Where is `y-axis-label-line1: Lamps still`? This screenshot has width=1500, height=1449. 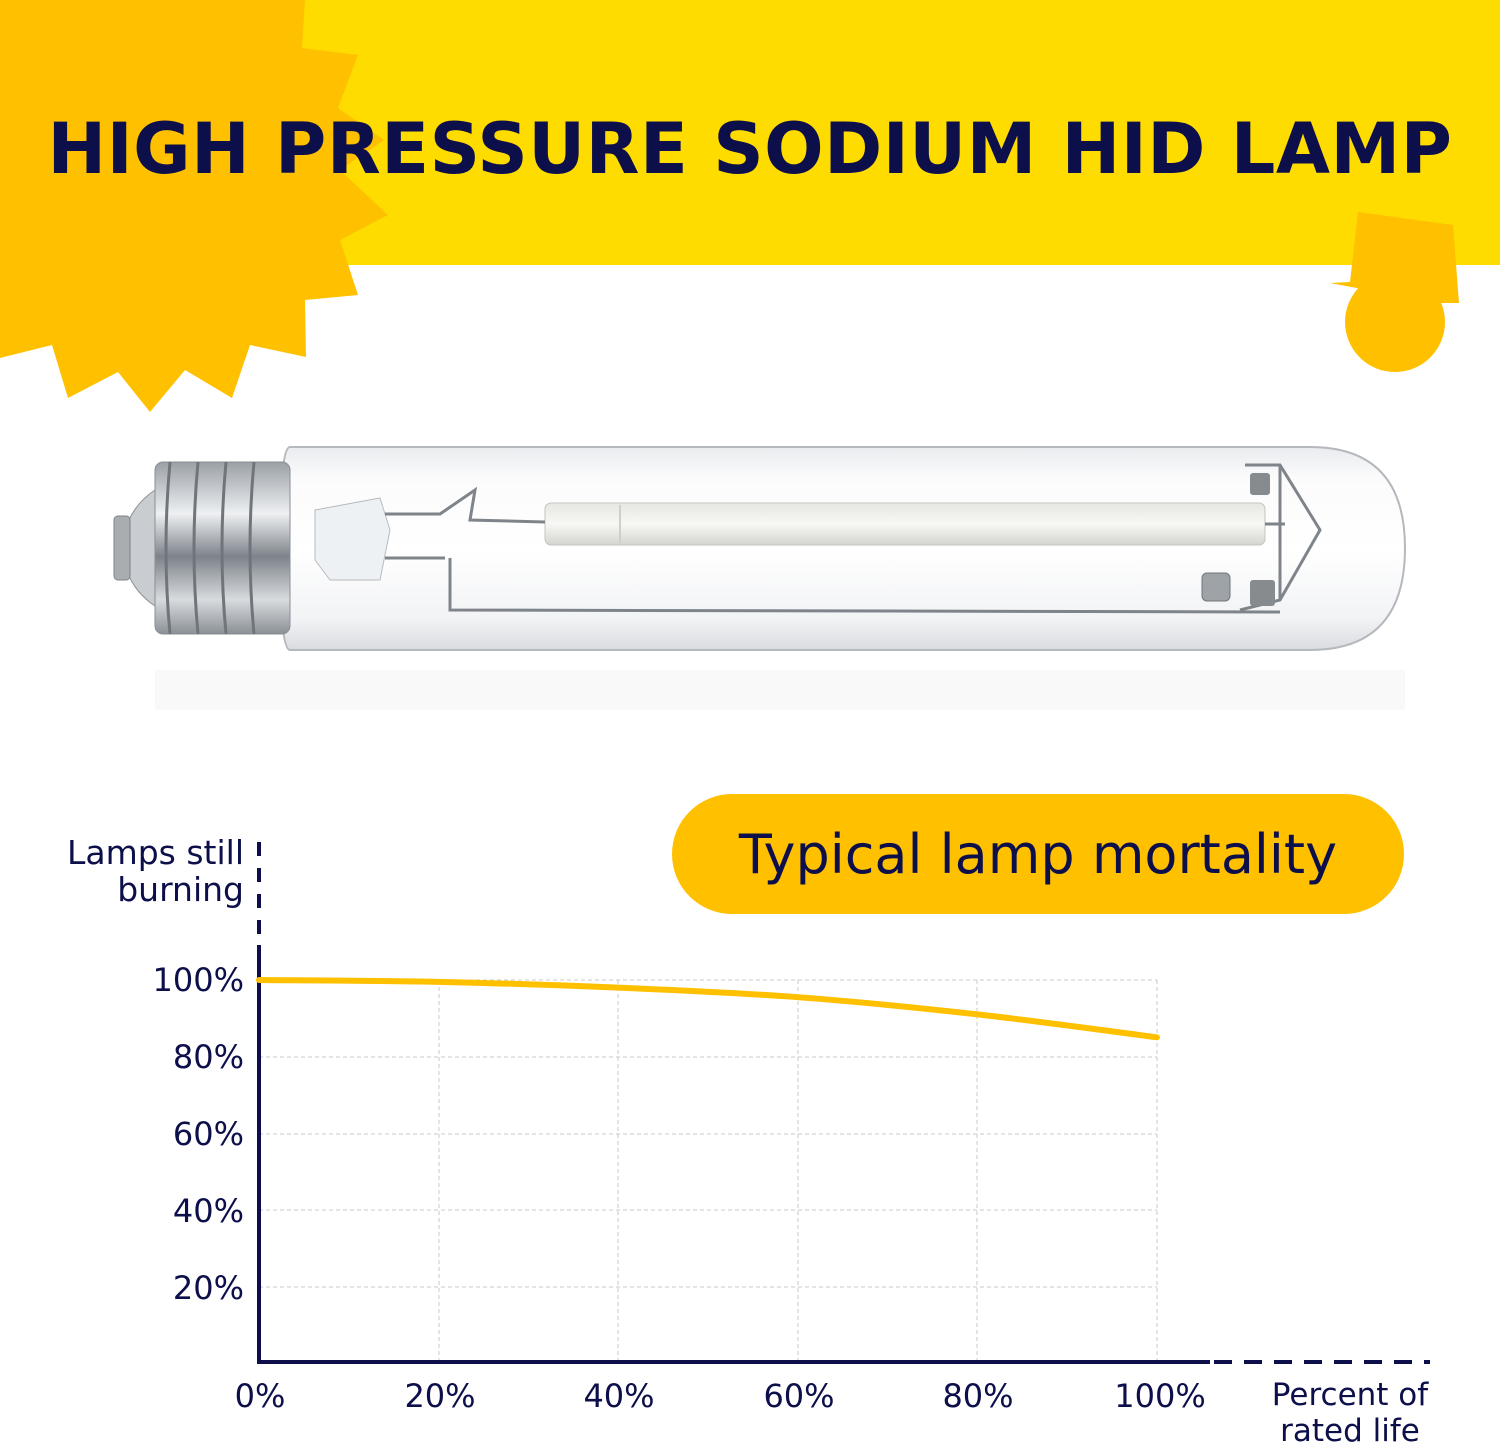
y-axis-label-line1: Lamps still is located at coordinates (155, 852).